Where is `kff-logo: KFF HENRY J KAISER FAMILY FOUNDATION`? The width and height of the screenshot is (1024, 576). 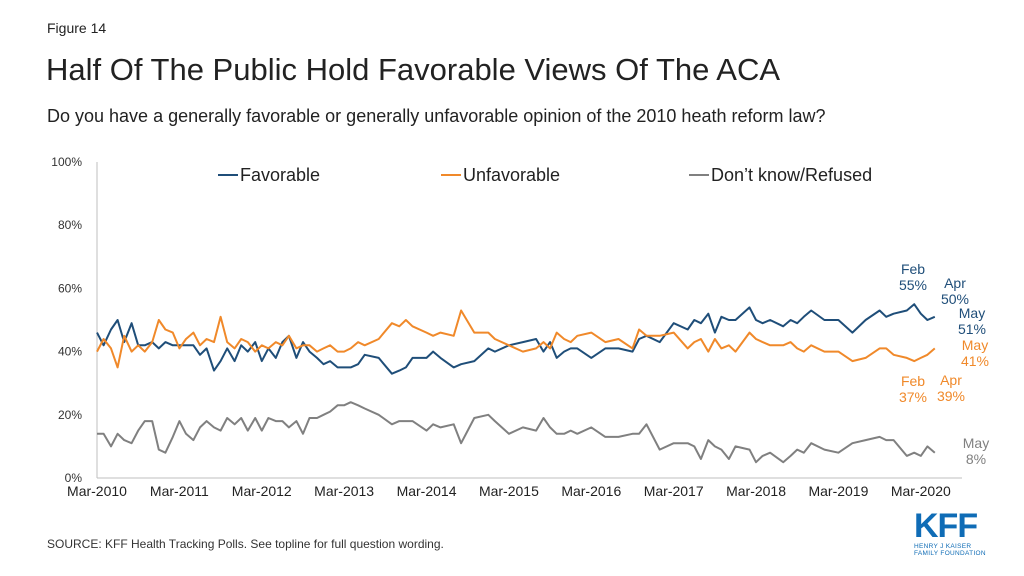 kff-logo: KFF HENRY J KAISER FAMILY FOUNDATION is located at coordinates (954, 533).